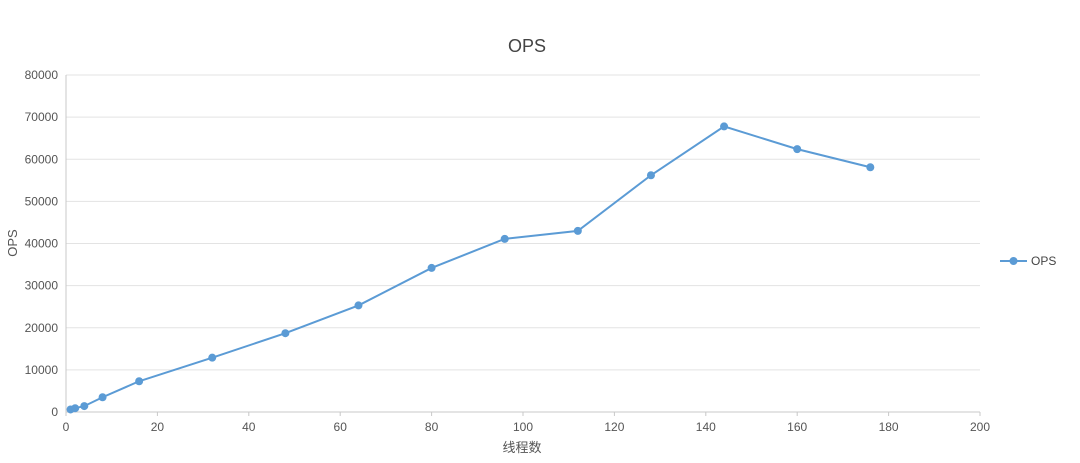 The width and height of the screenshot is (1080, 463). Describe the element at coordinates (706, 427) in the screenshot. I see `x-tick-label: 140` at that location.